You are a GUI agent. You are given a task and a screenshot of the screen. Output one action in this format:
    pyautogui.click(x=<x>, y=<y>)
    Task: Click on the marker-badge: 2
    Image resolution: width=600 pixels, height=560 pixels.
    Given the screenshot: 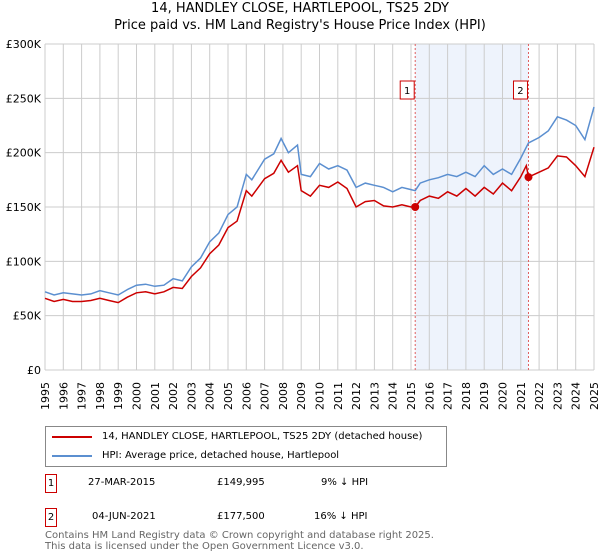 What is the action you would take?
    pyautogui.click(x=51, y=517)
    